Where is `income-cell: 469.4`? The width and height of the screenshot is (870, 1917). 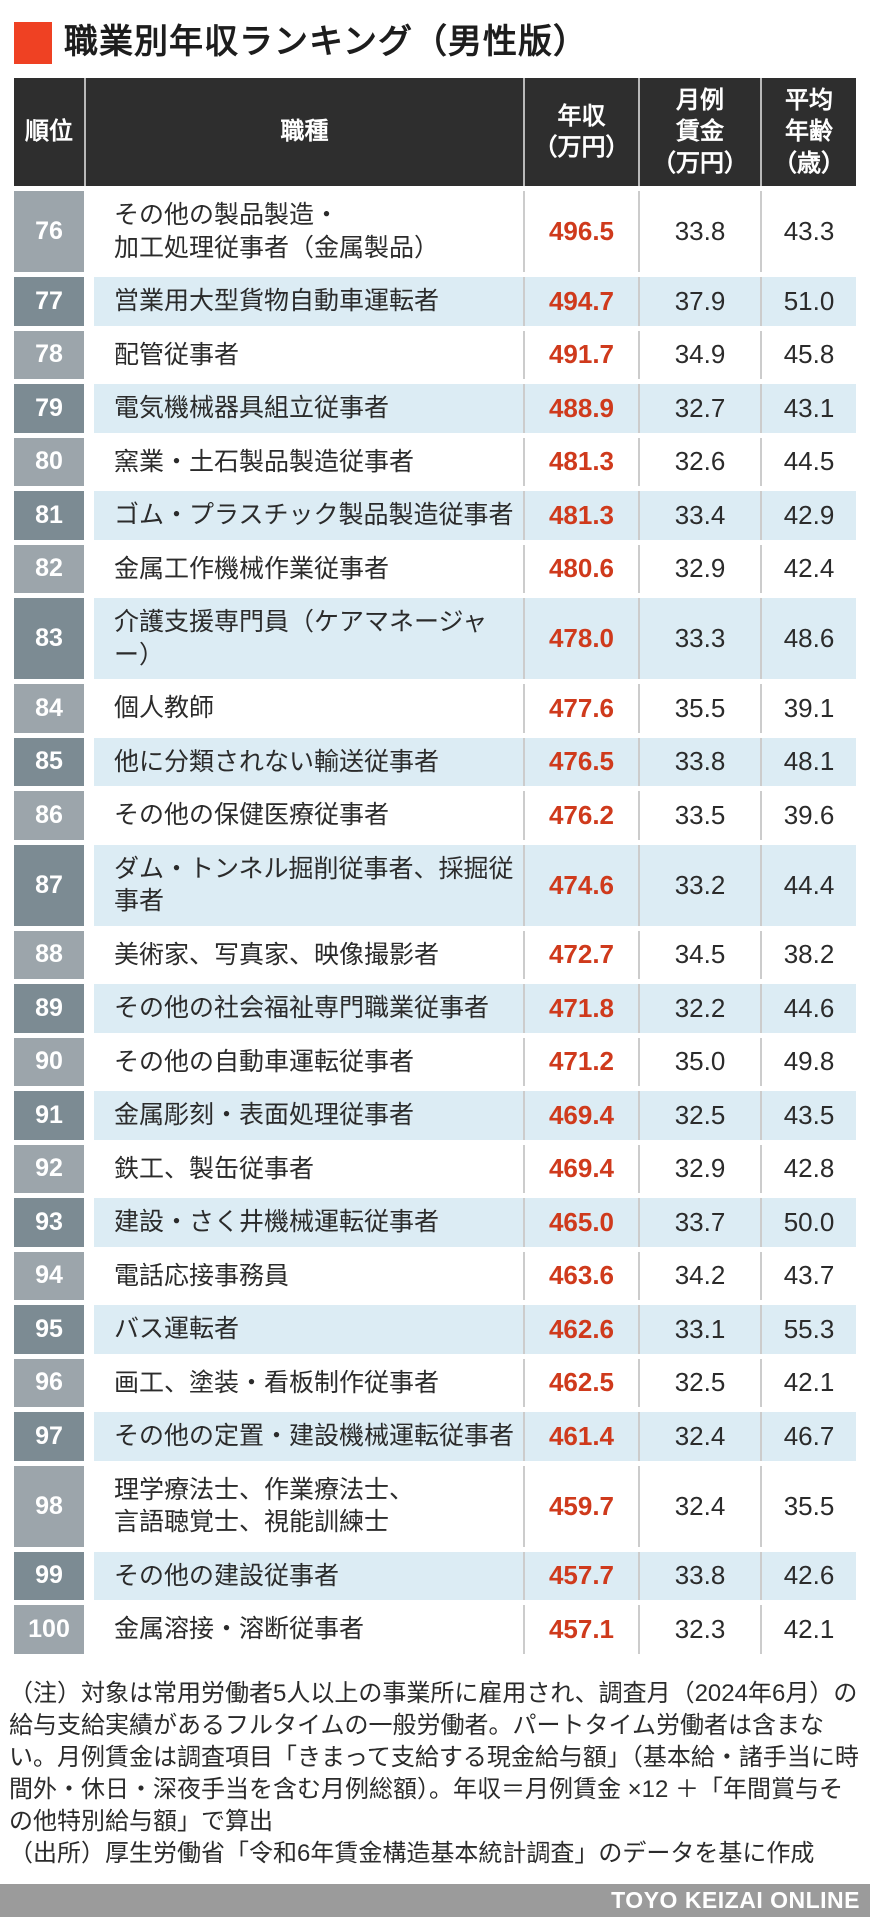 income-cell: 469.4 is located at coordinates (580, 1115).